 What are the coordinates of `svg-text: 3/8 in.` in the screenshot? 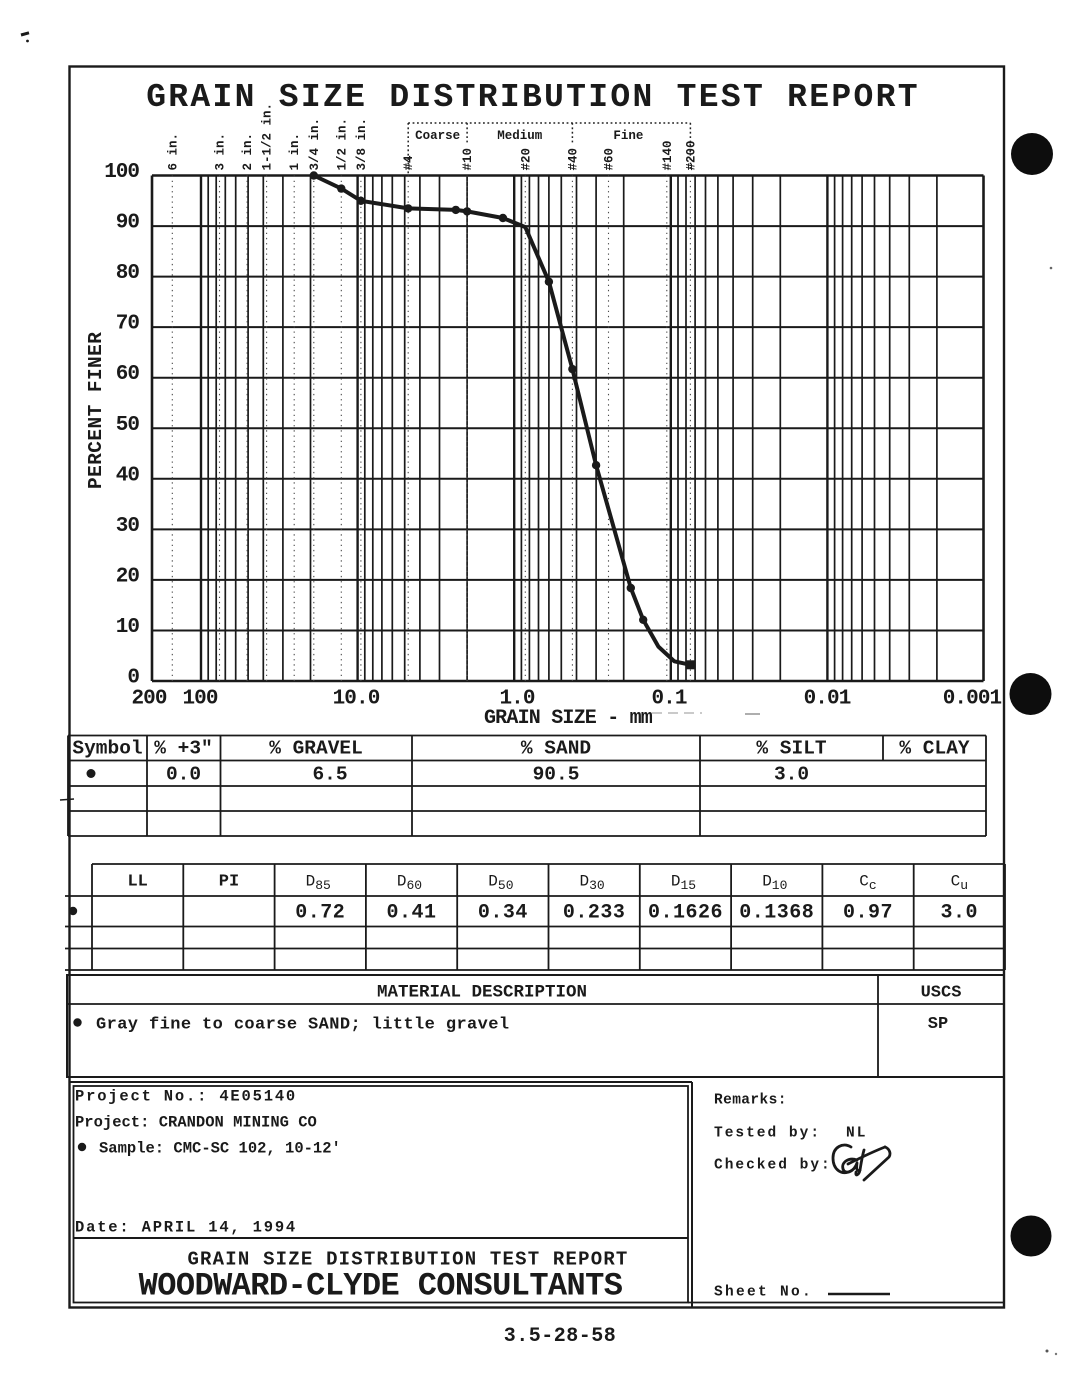 It's located at (362, 144).